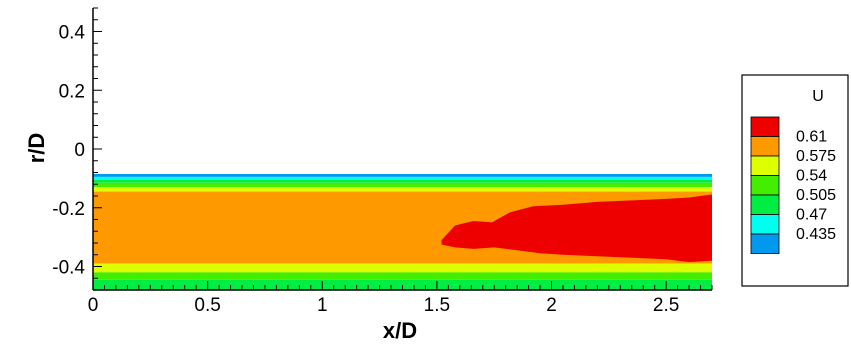 This screenshot has height=348, width=851. What do you see at coordinates (811, 137) in the screenshot?
I see `legend-label: 0.61` at bounding box center [811, 137].